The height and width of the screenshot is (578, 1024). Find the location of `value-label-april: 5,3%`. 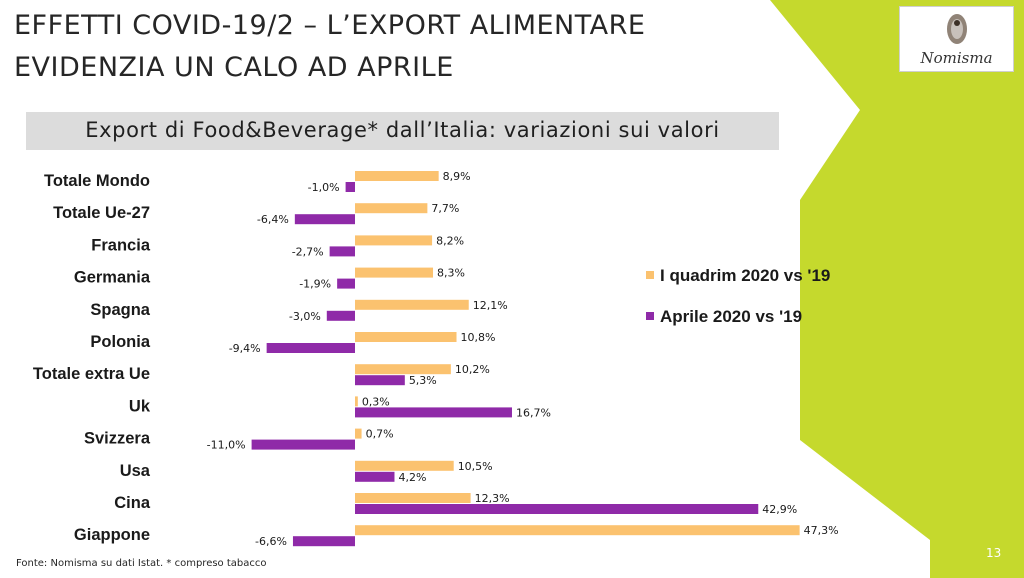

value-label-april: 5,3% is located at coordinates (423, 380).